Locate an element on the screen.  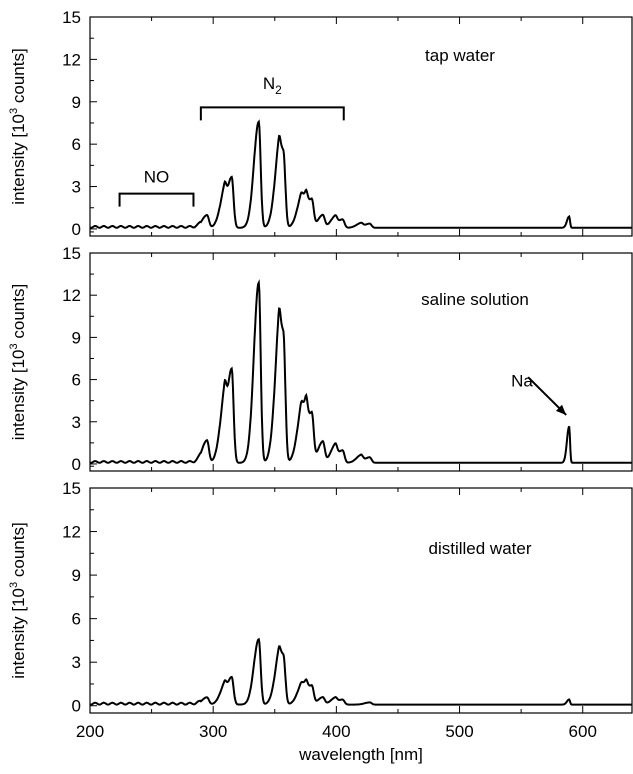
band-label: NO is located at coordinates (157, 176).